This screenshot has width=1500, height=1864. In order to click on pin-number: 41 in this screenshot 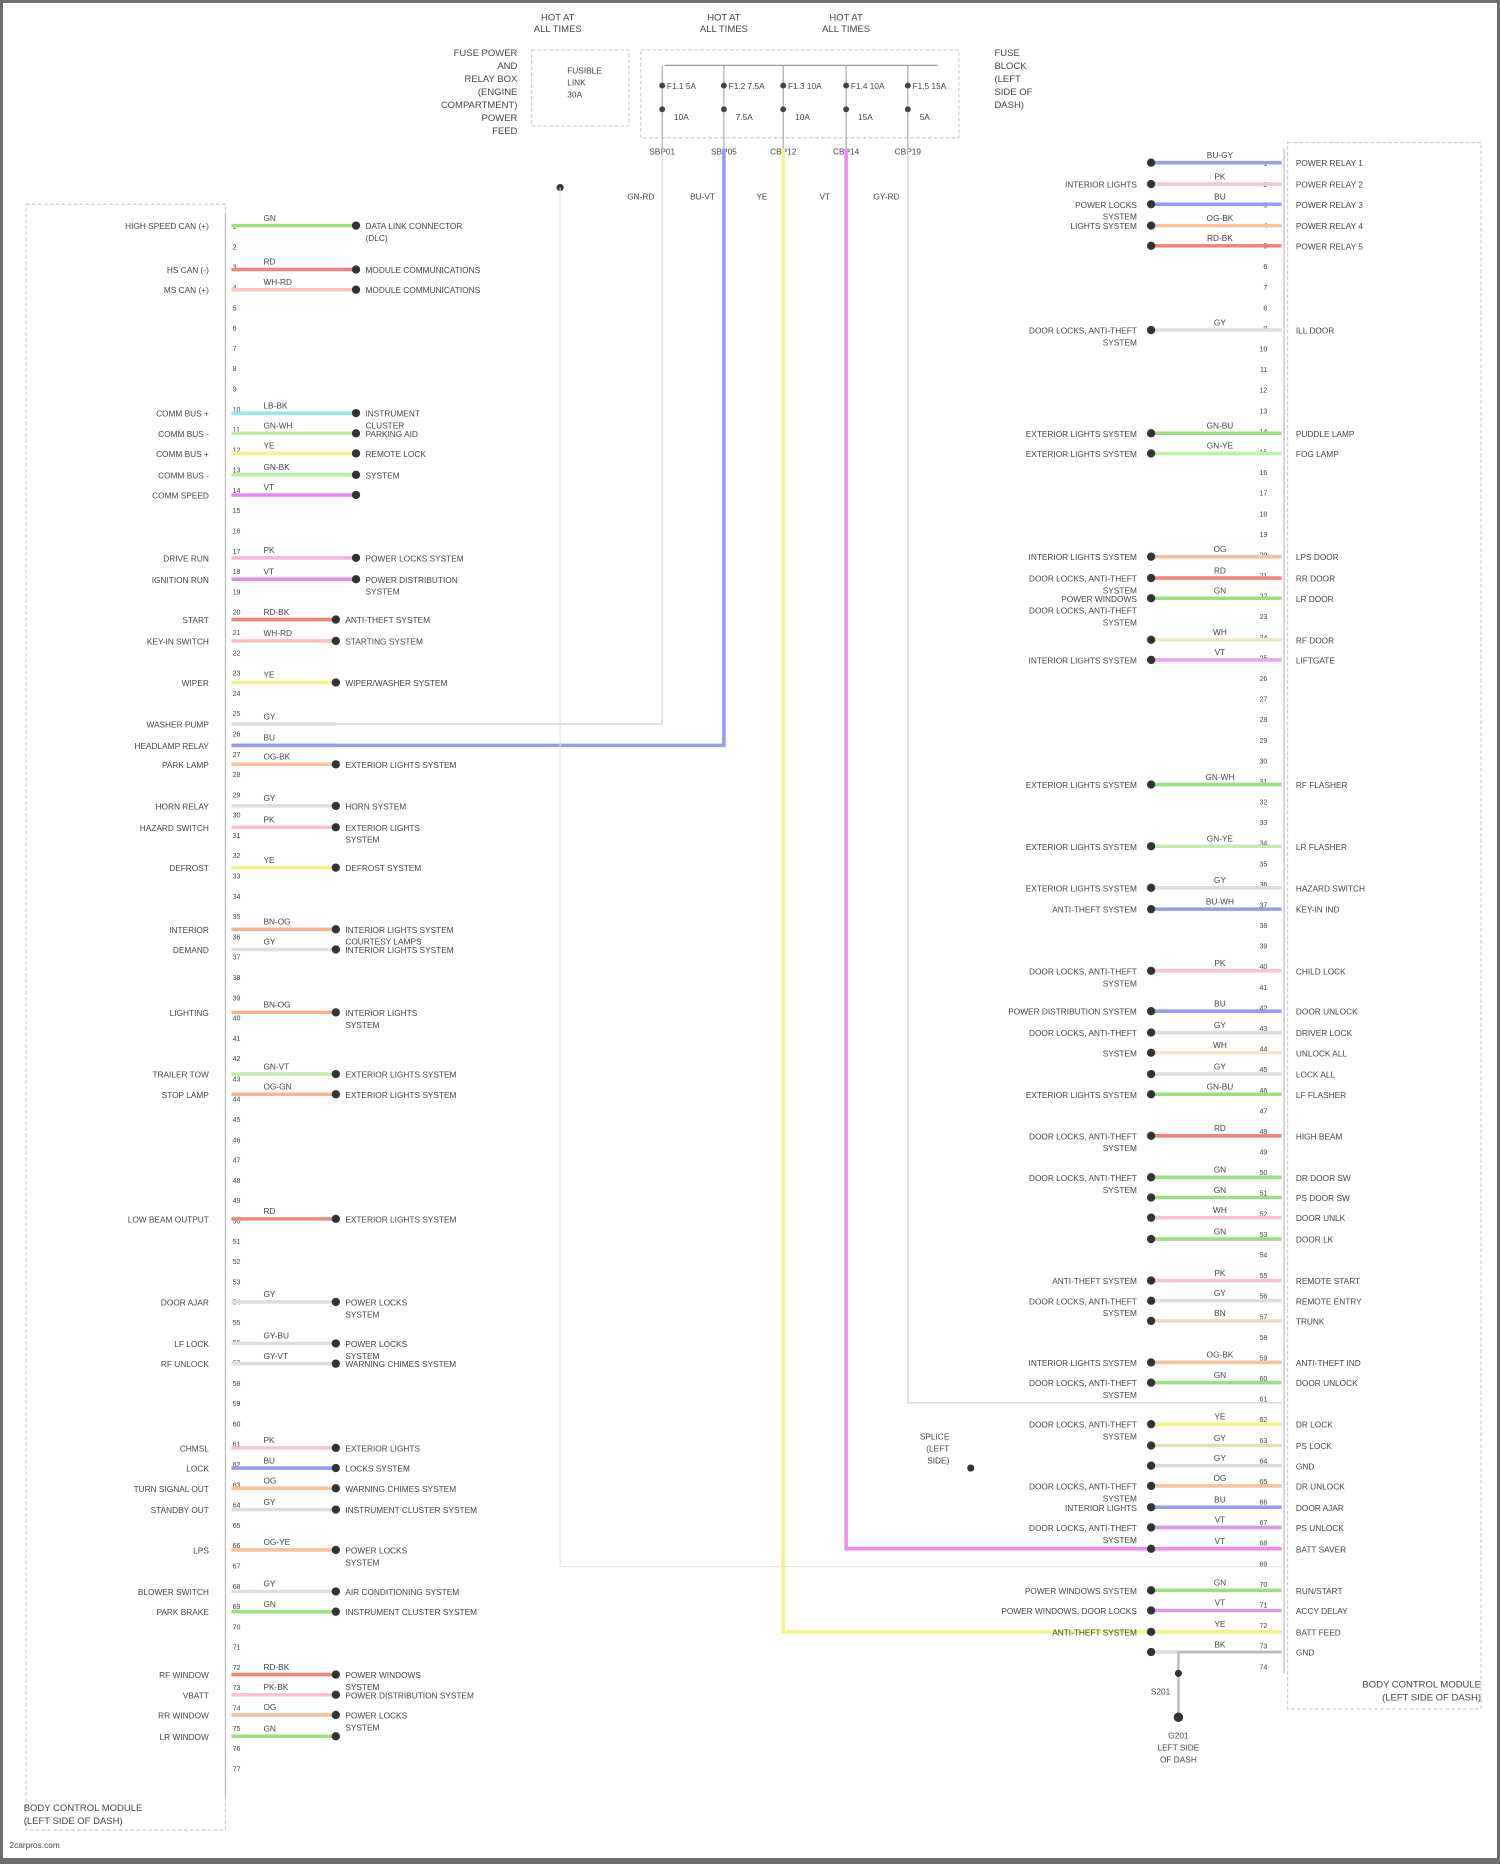, I will do `click(1263, 988)`.